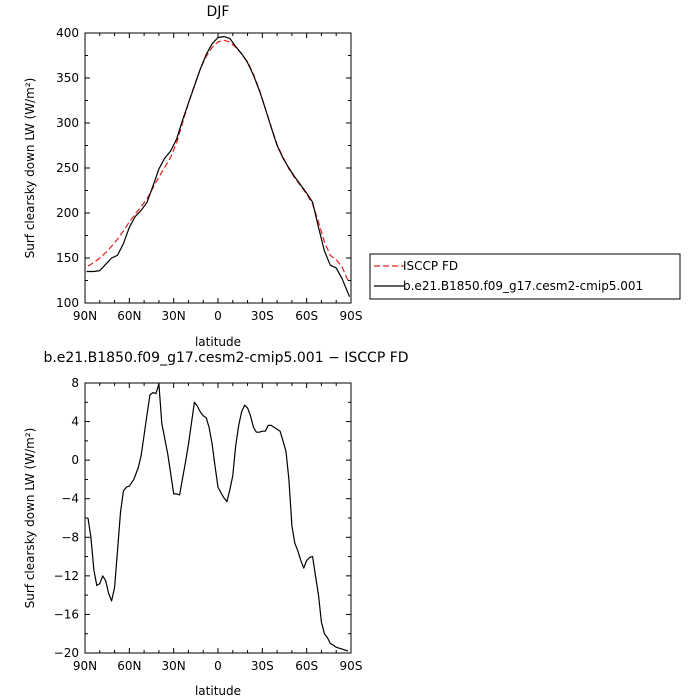 The width and height of the screenshot is (700, 700). Describe the element at coordinates (75, 383) in the screenshot. I see `y-tick-label: 8` at that location.